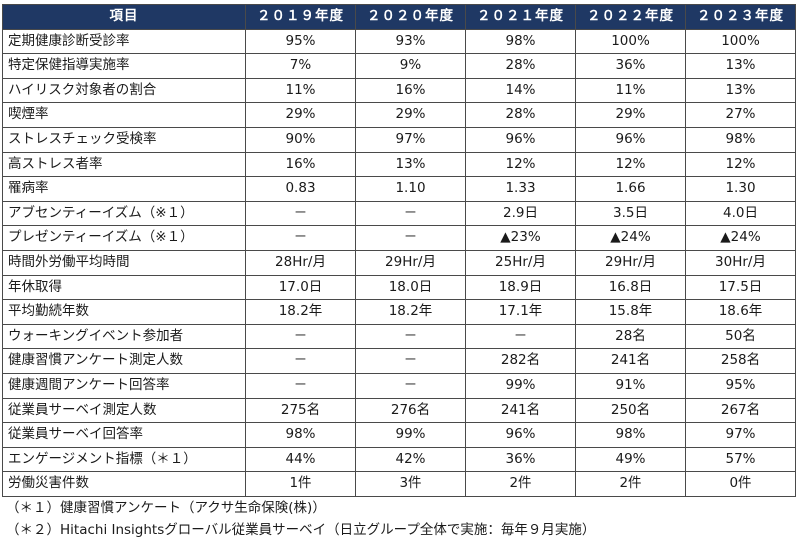 The height and width of the screenshot is (538, 800). Describe the element at coordinates (520, 90) in the screenshot. I see `table-cell: 14%` at that location.